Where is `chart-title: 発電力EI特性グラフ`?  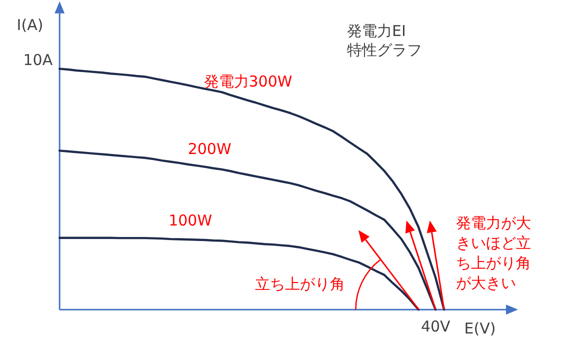
chart-title: 発電力EI特性グラフ is located at coordinates (384, 40).